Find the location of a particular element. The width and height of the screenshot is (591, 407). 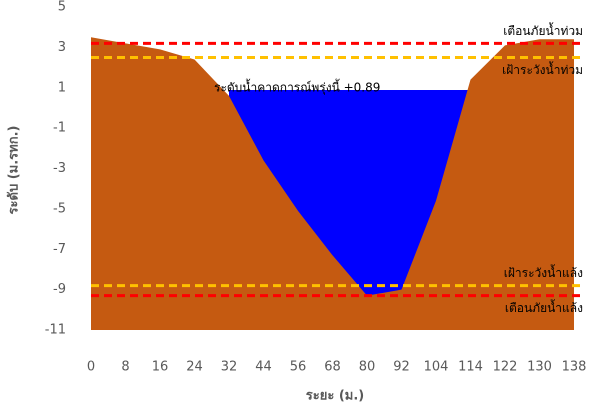

x-tick-label: 0 is located at coordinates (91, 367).